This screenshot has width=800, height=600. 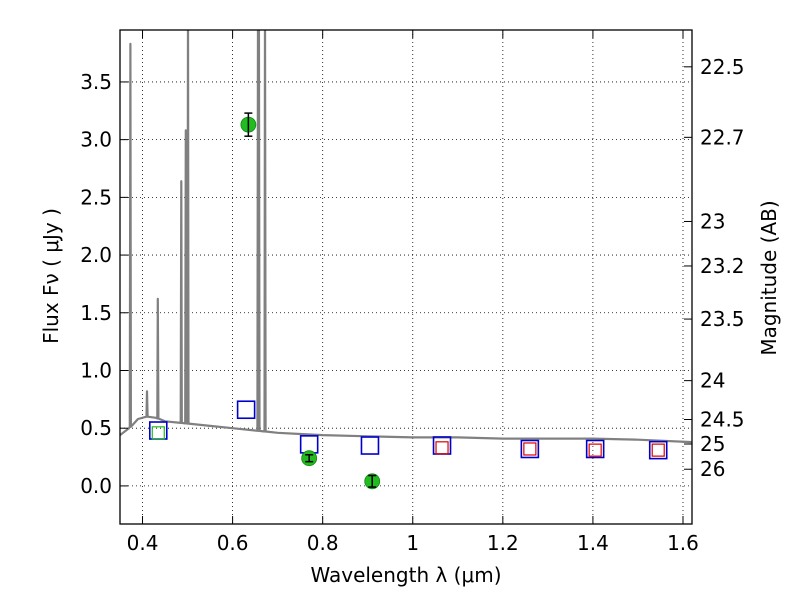 What do you see at coordinates (412, 543) in the screenshot?
I see `x-tick-label: 1` at bounding box center [412, 543].